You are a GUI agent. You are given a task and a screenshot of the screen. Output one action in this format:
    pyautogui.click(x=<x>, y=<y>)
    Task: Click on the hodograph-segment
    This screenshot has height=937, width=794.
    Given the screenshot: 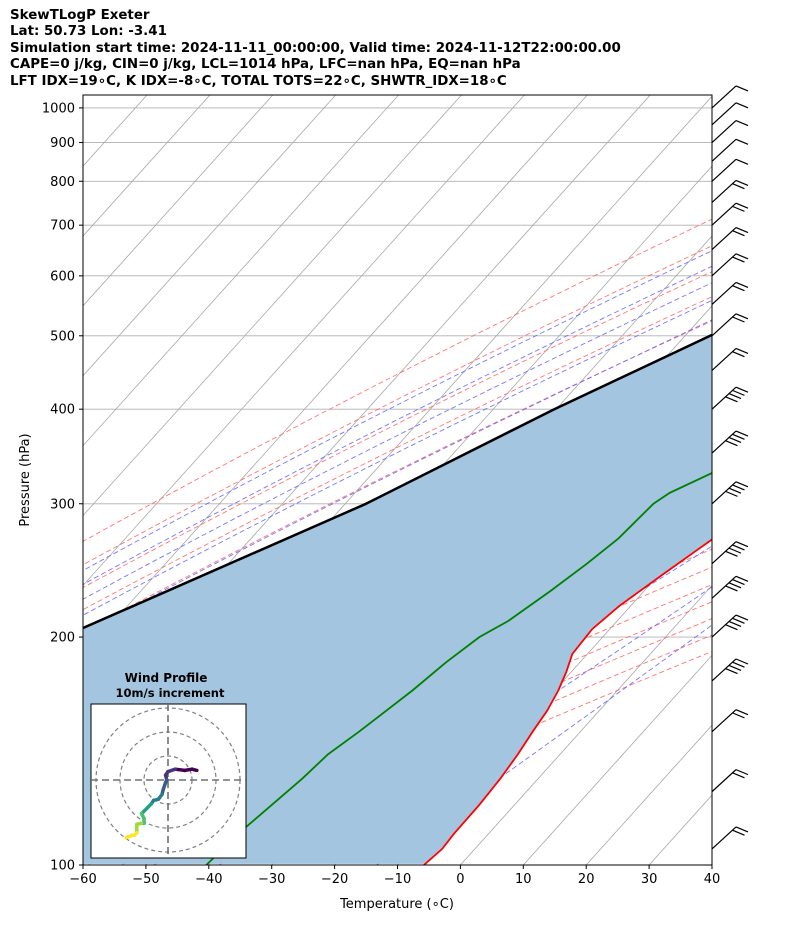 What is the action you would take?
    pyautogui.click(x=128, y=837)
    